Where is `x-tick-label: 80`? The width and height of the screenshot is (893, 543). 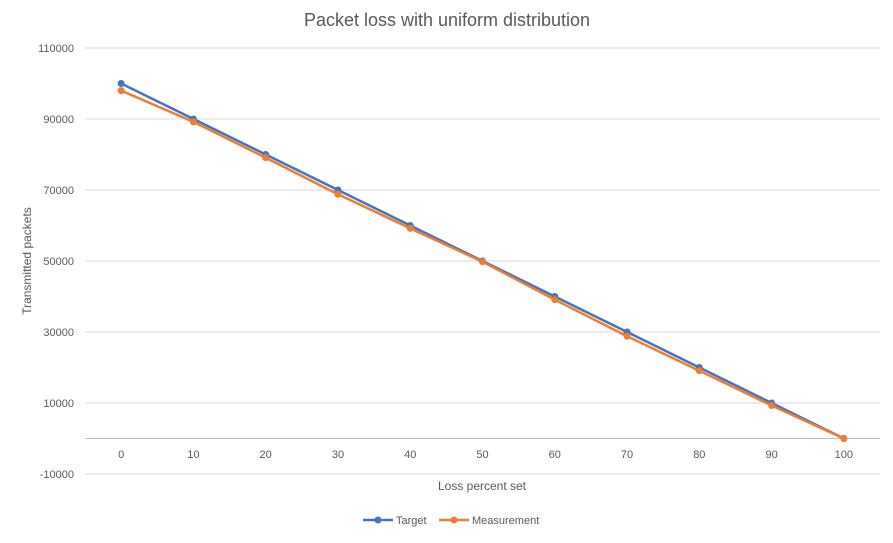
x-tick-label: 80 is located at coordinates (699, 455).